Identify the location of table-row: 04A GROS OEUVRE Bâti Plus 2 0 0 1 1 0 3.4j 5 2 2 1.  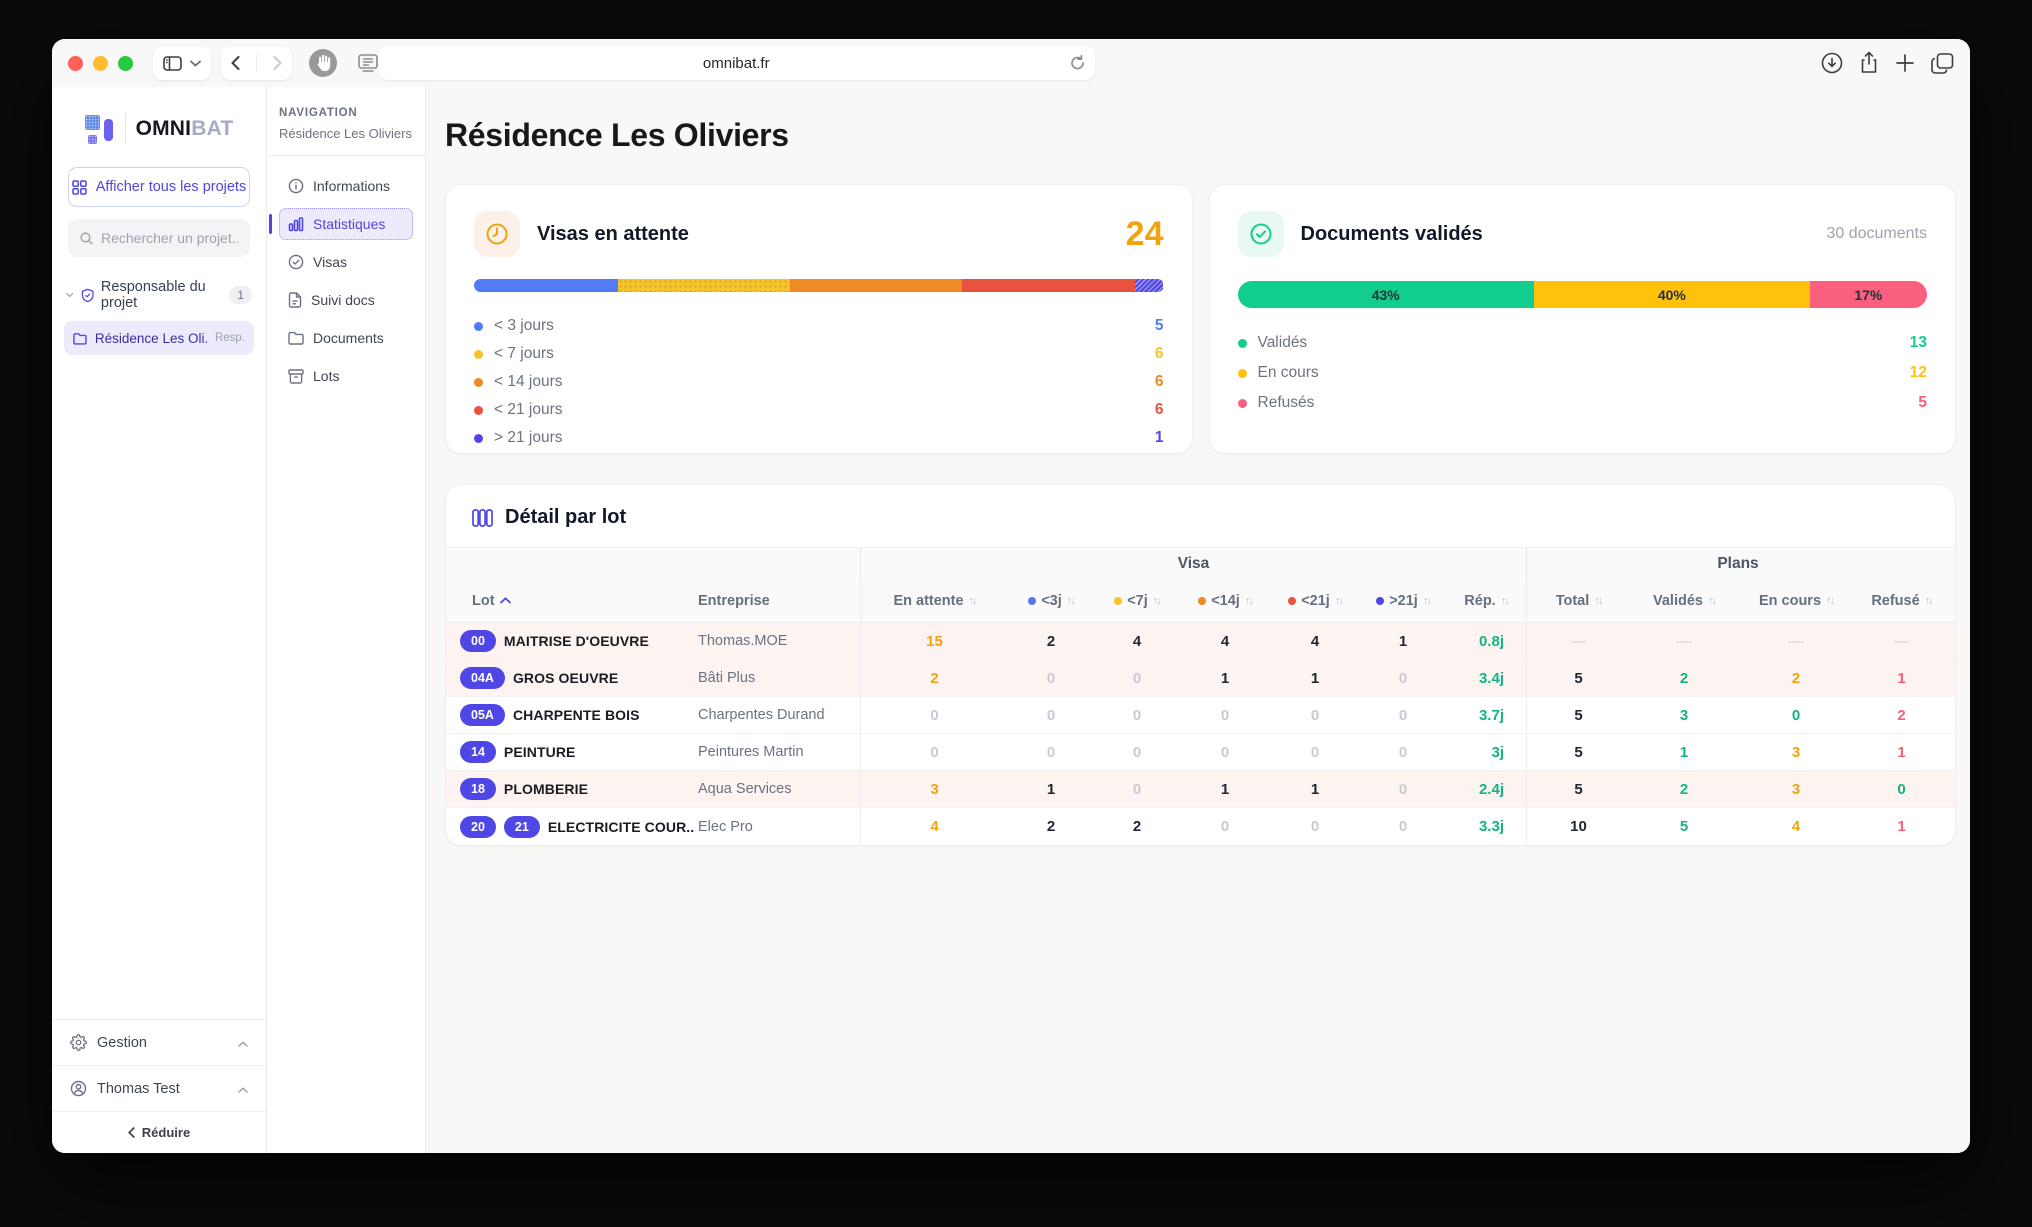
(1200, 678).